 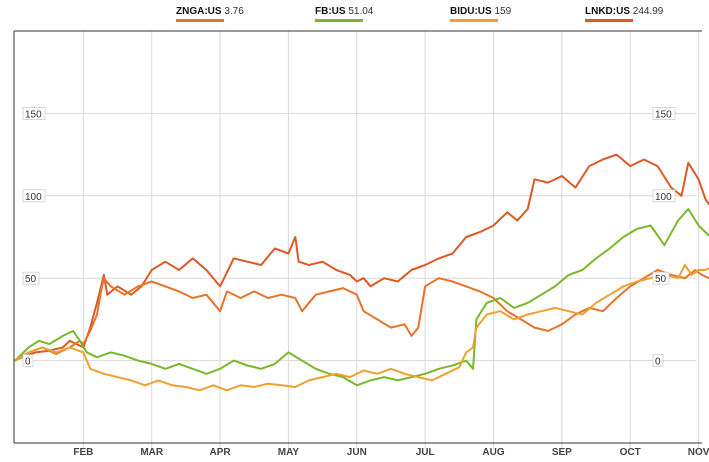 I want to click on y-tick-label-left: 100, so click(x=33, y=197).